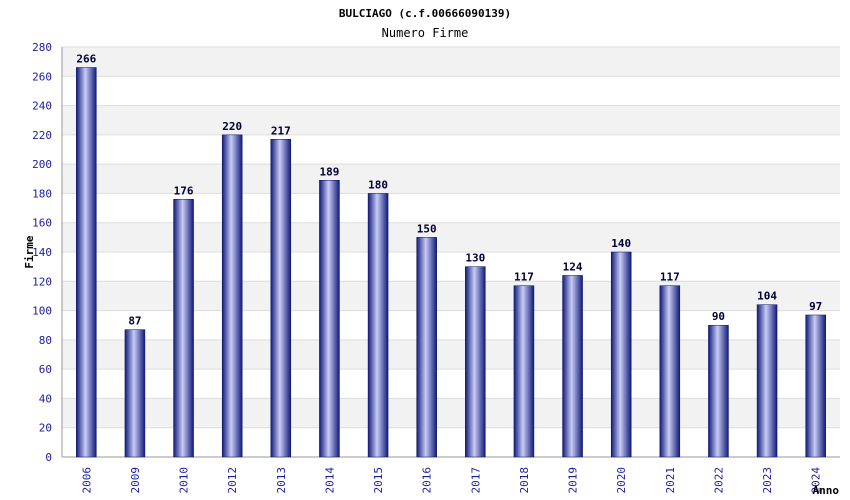 This screenshot has height=500, width=850. What do you see at coordinates (232, 126) in the screenshot?
I see `data-label: 220` at bounding box center [232, 126].